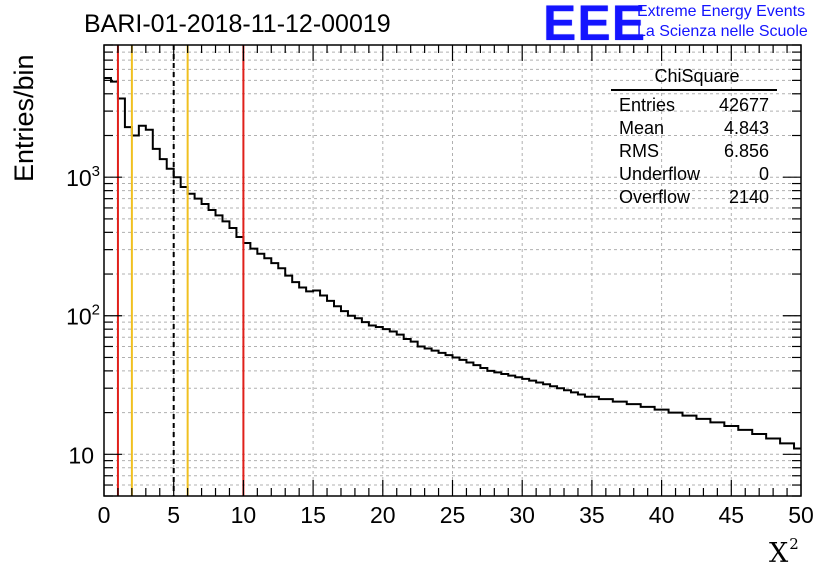 The height and width of the screenshot is (572, 836). I want to click on stats-label: RMS, so click(639, 151).